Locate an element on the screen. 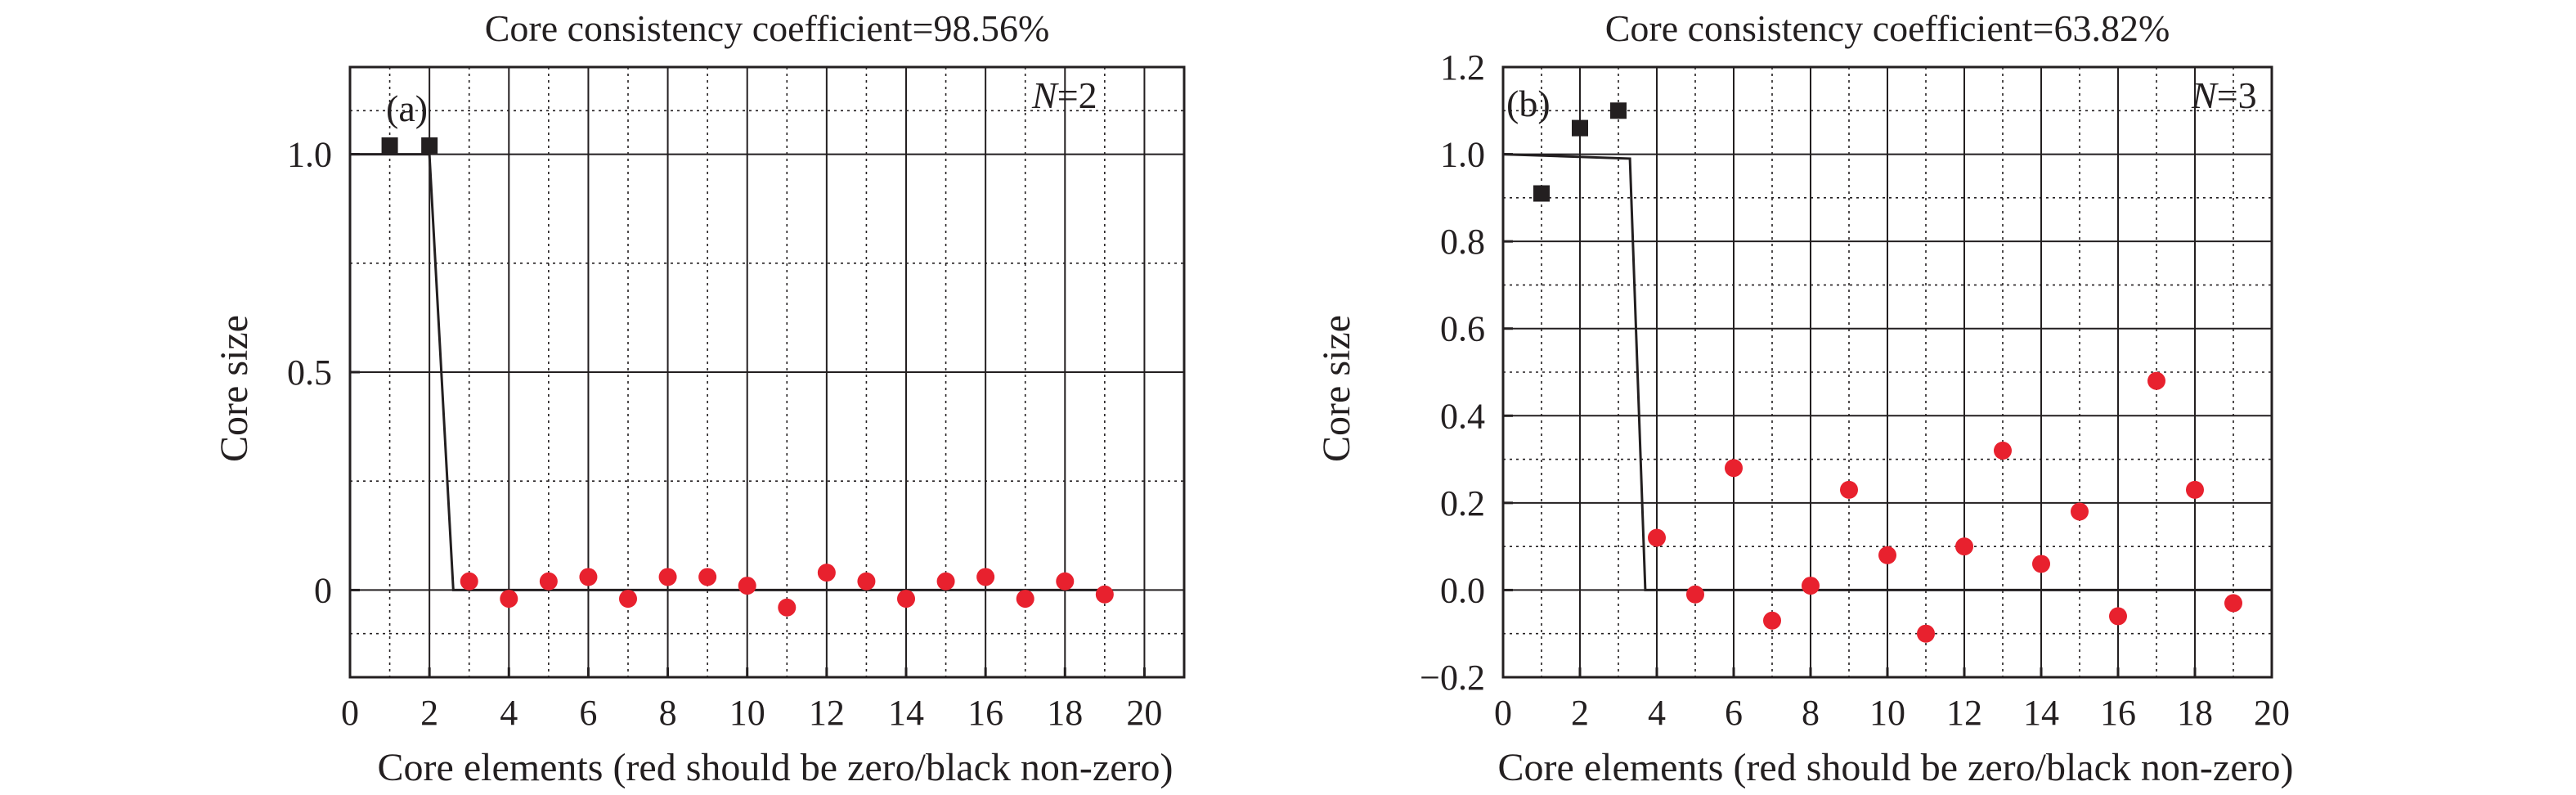 The height and width of the screenshot is (795, 2576). y-tick-label: 0.0 is located at coordinates (1462, 590).